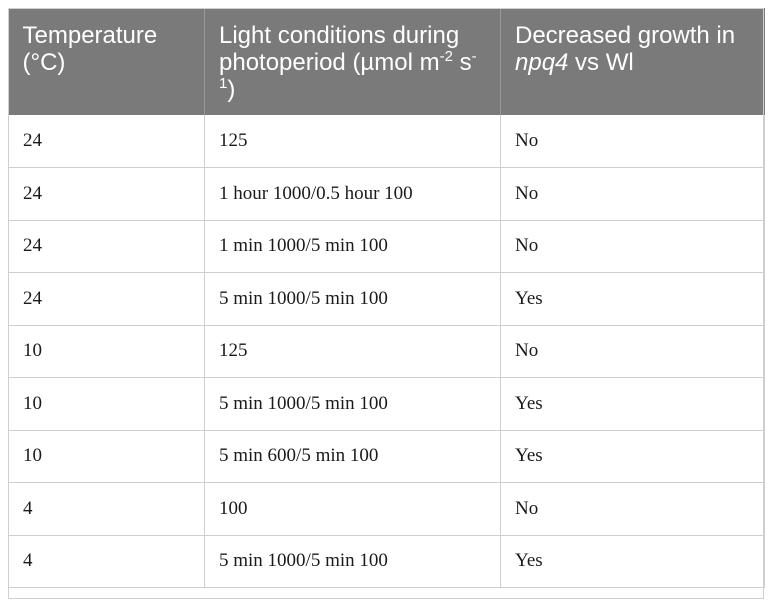 Image resolution: width=772 pixels, height=607 pixels. I want to click on table-row: 4 100 No, so click(386, 509).